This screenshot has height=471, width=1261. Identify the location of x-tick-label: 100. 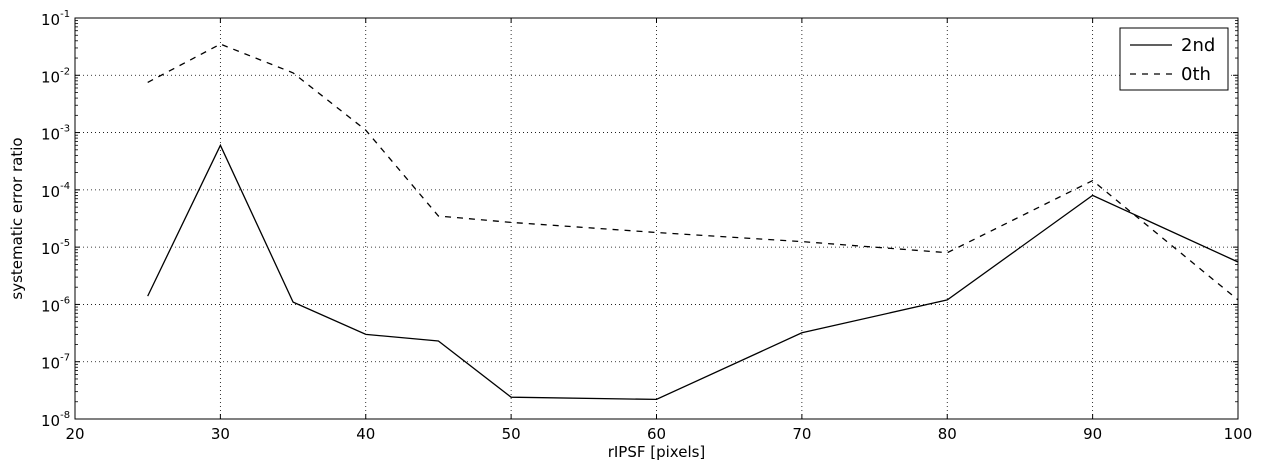
(1238, 434).